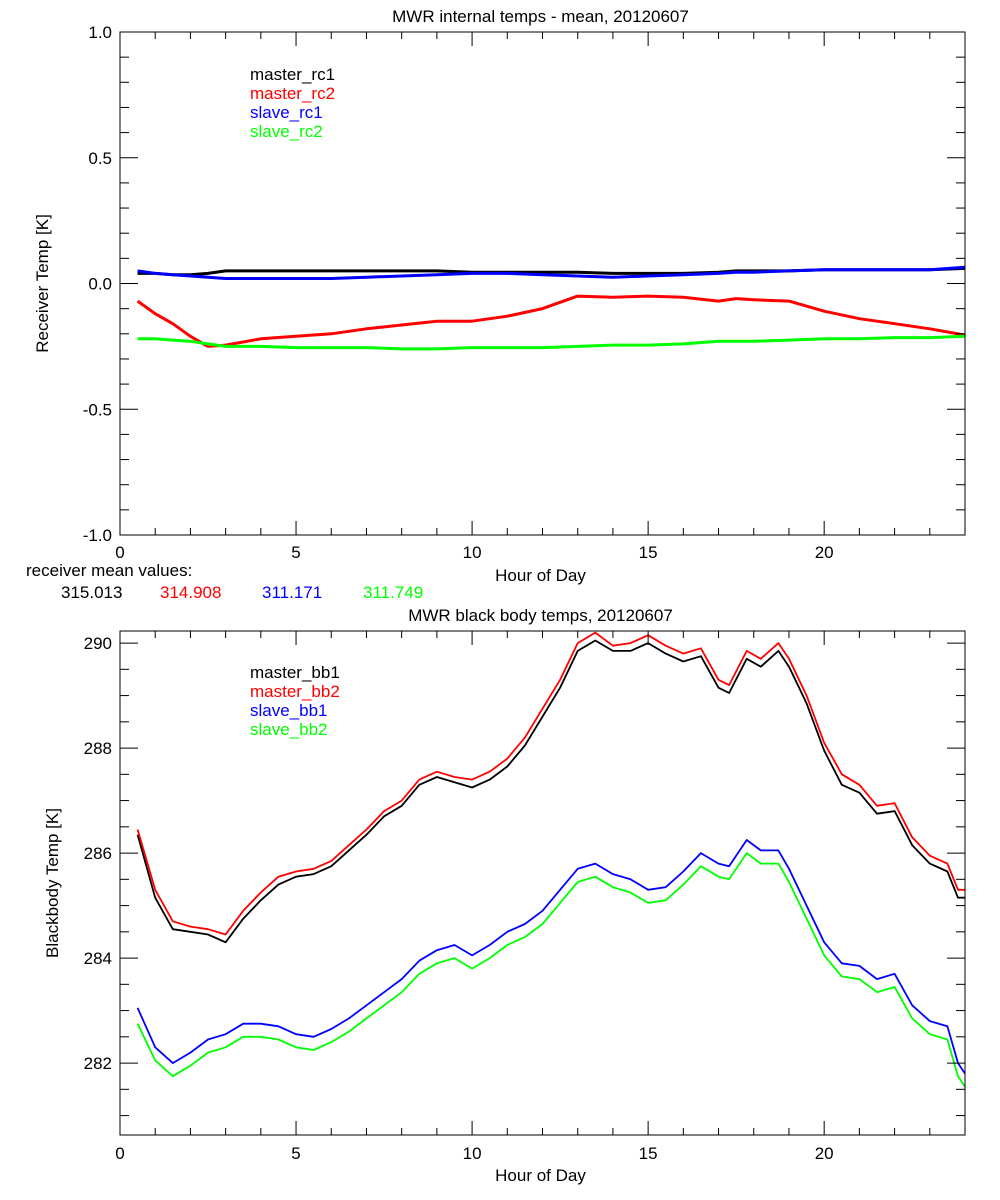 The height and width of the screenshot is (1200, 1000). What do you see at coordinates (97, 409) in the screenshot?
I see `y-tick-label: -0.5` at bounding box center [97, 409].